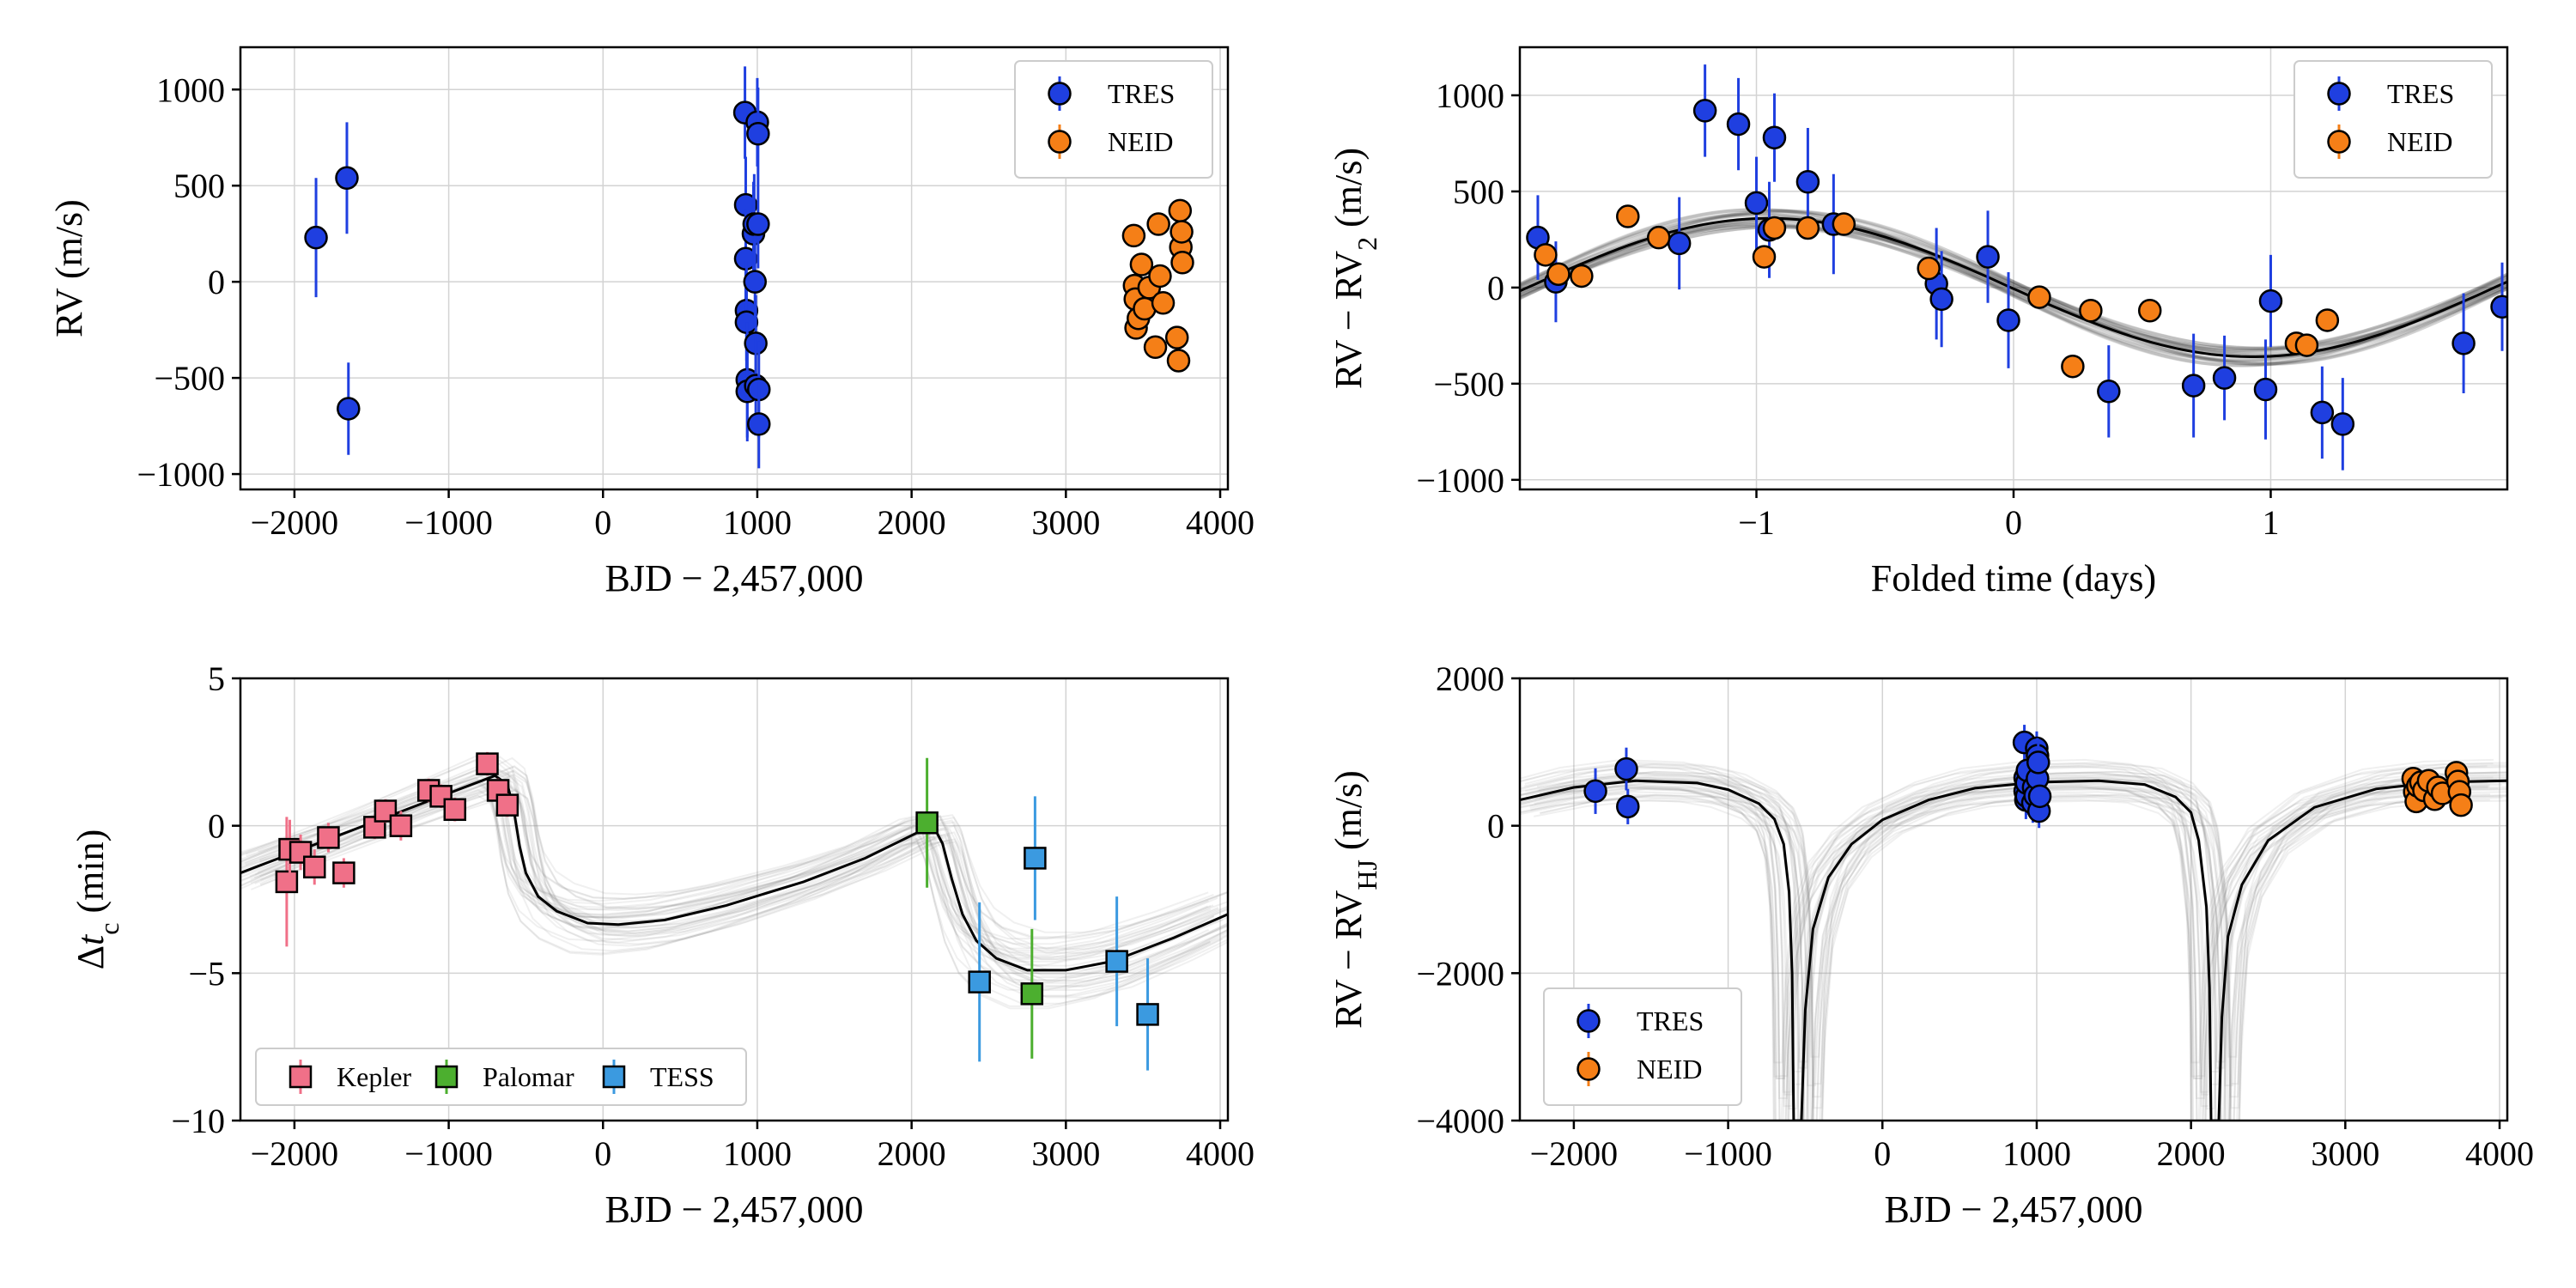 The image size is (2576, 1288). I want to click on x-tick-label: −2000, so click(1575, 1153).